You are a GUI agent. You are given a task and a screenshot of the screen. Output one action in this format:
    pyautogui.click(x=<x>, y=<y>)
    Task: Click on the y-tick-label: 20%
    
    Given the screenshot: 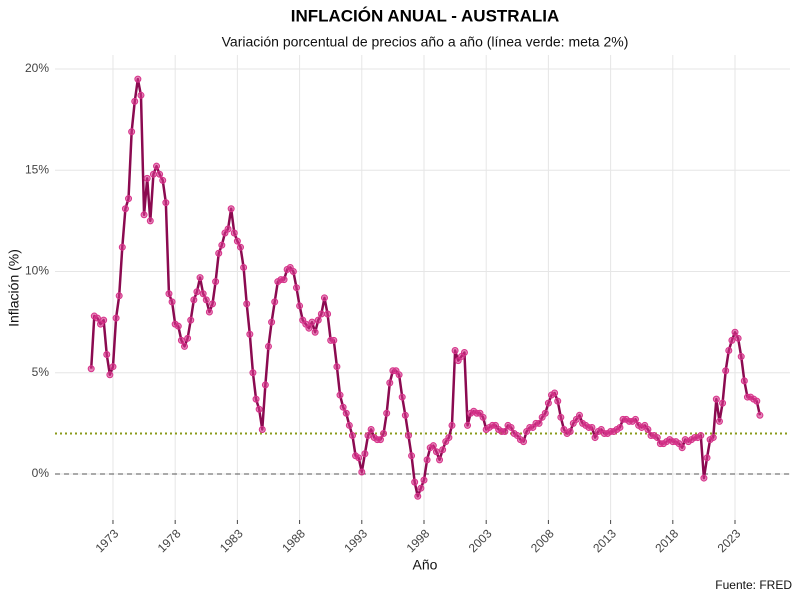 What is the action you would take?
    pyautogui.click(x=37, y=68)
    